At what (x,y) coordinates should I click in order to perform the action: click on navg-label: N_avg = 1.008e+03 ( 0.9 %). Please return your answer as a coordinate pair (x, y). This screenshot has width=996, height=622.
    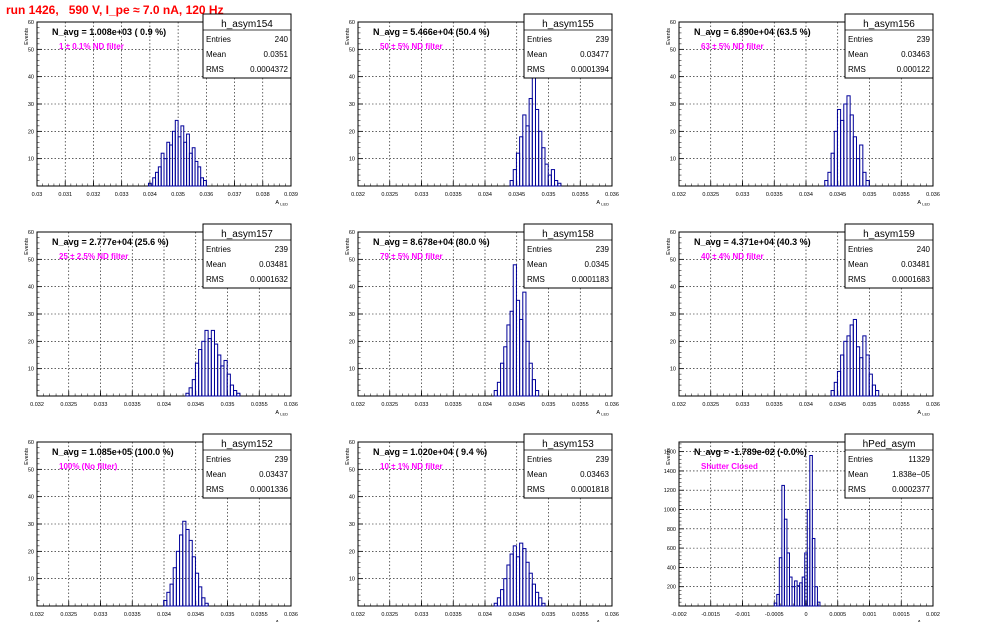
    Looking at the image, I should click on (109, 32).